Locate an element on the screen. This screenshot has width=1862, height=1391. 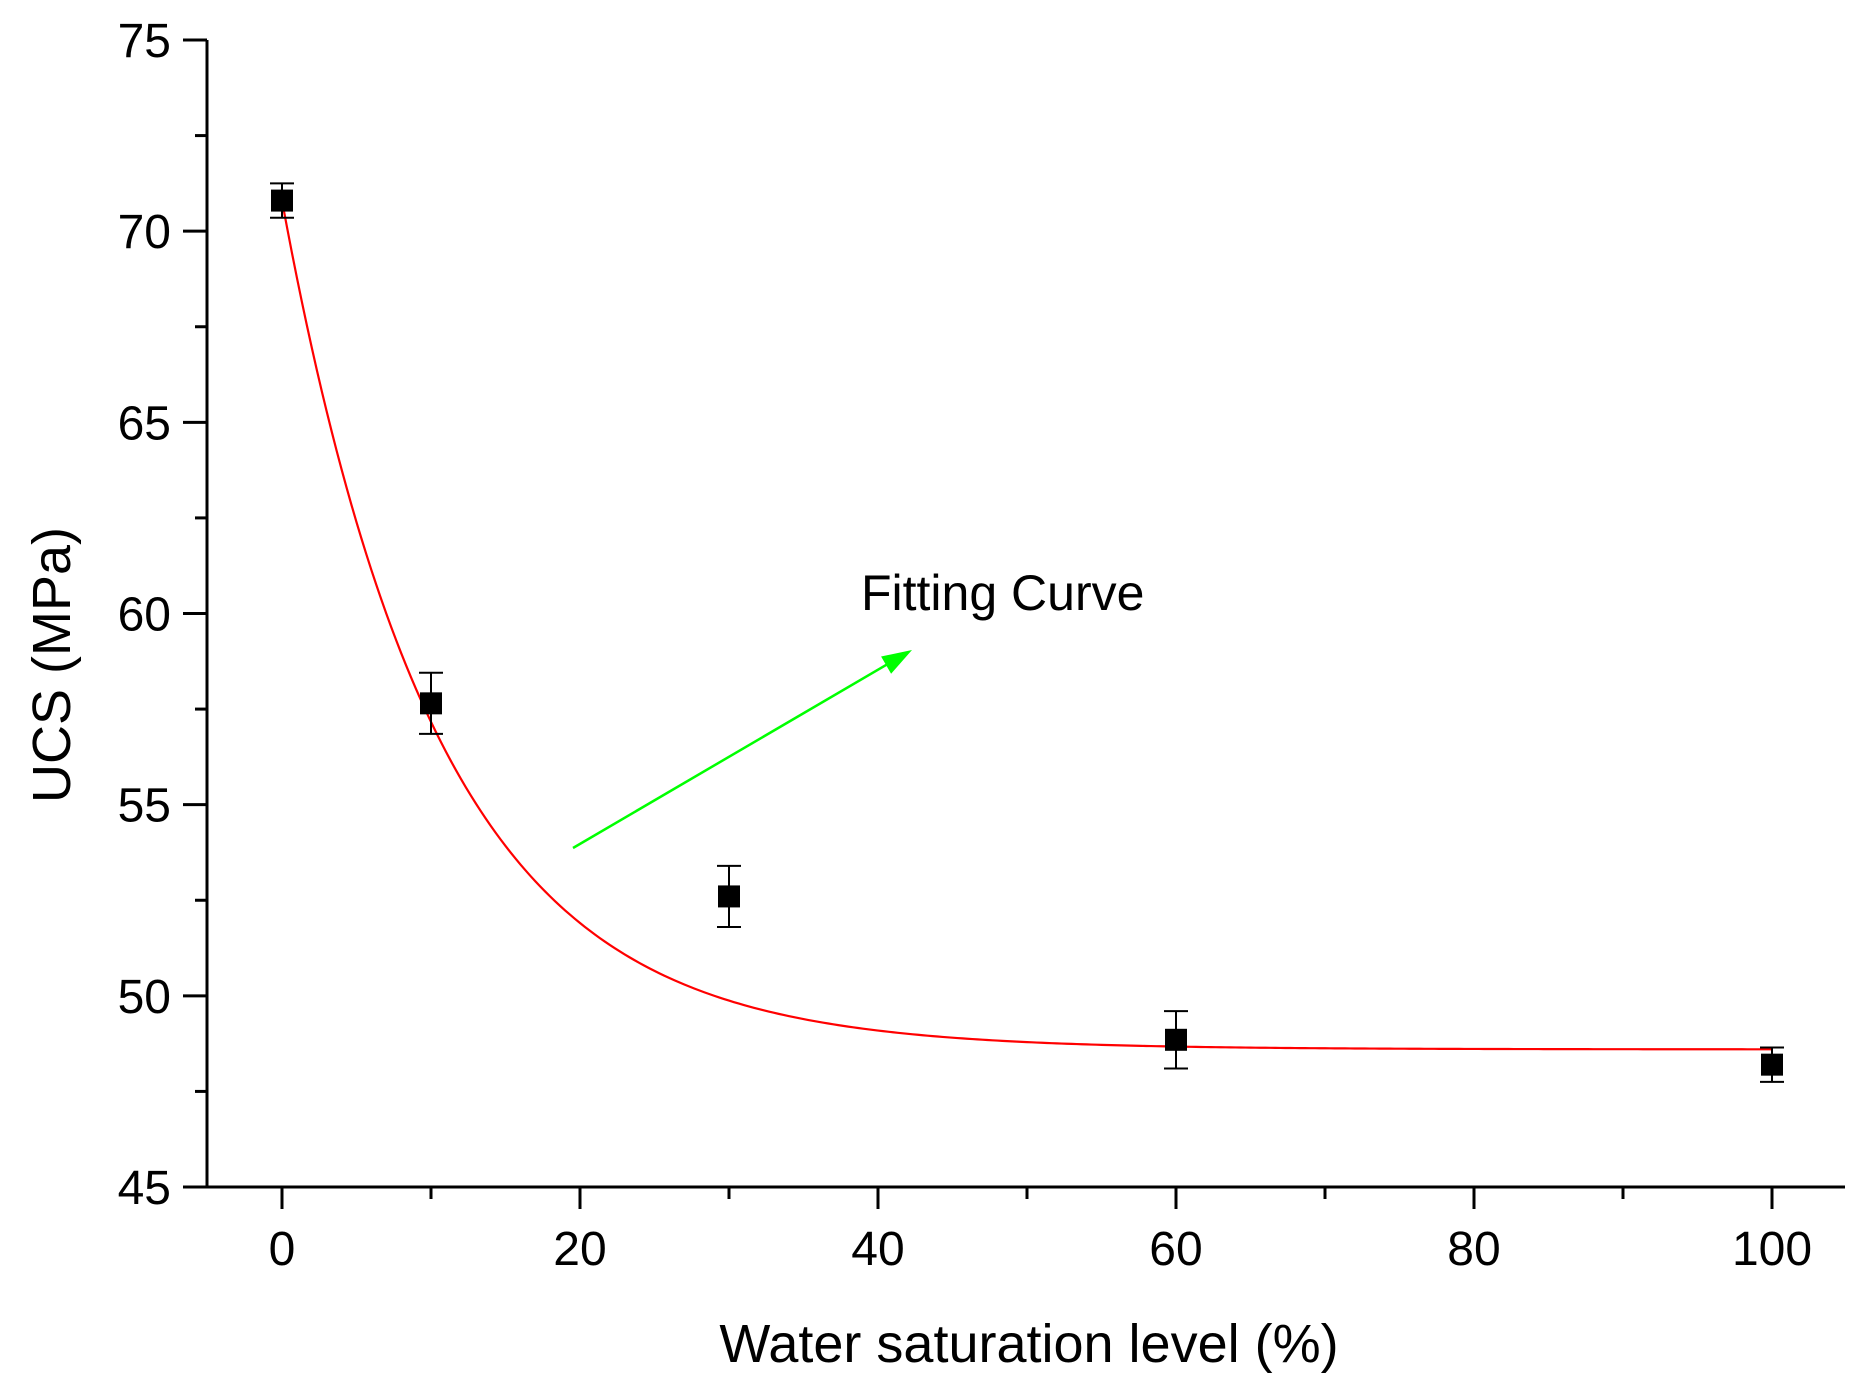
fitting-curve-label: Fitting Curve is located at coordinates (1002, 593).